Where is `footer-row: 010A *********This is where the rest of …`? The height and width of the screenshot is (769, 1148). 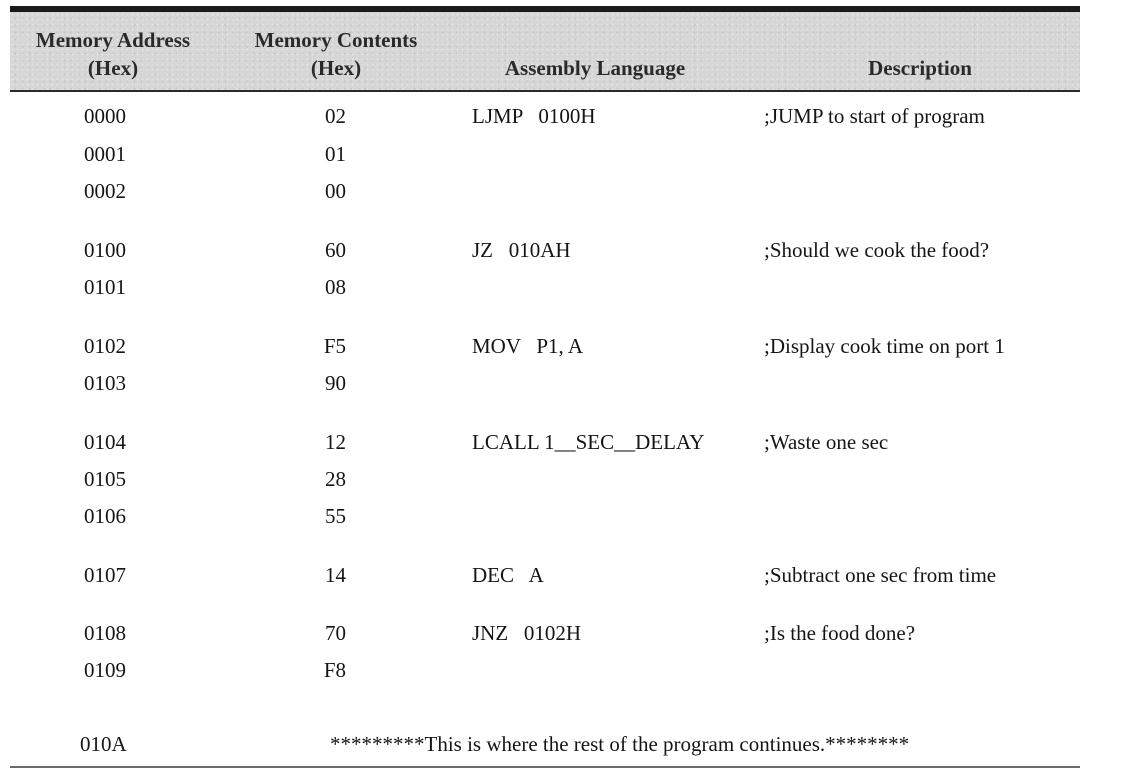
footer-row: 010A *********This is where the rest of … is located at coordinates (545, 746).